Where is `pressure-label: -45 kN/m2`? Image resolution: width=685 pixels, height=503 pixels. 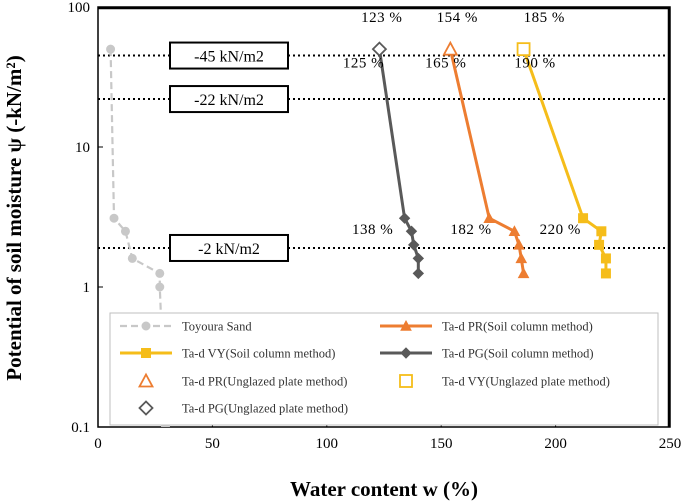
pressure-label: -45 kN/m2 is located at coordinates (229, 57).